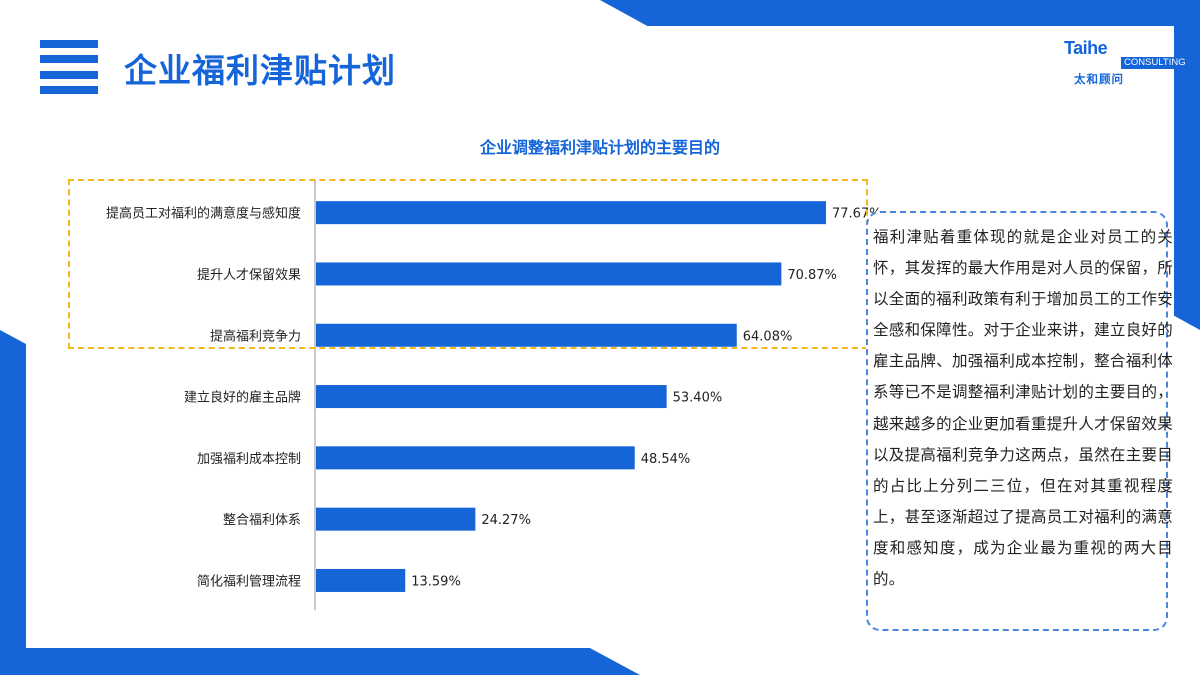 This screenshot has height=675, width=1200. Describe the element at coordinates (599, 147) in the screenshot. I see `chart-title: 企业调整福利津贴计划的主要目的` at that location.